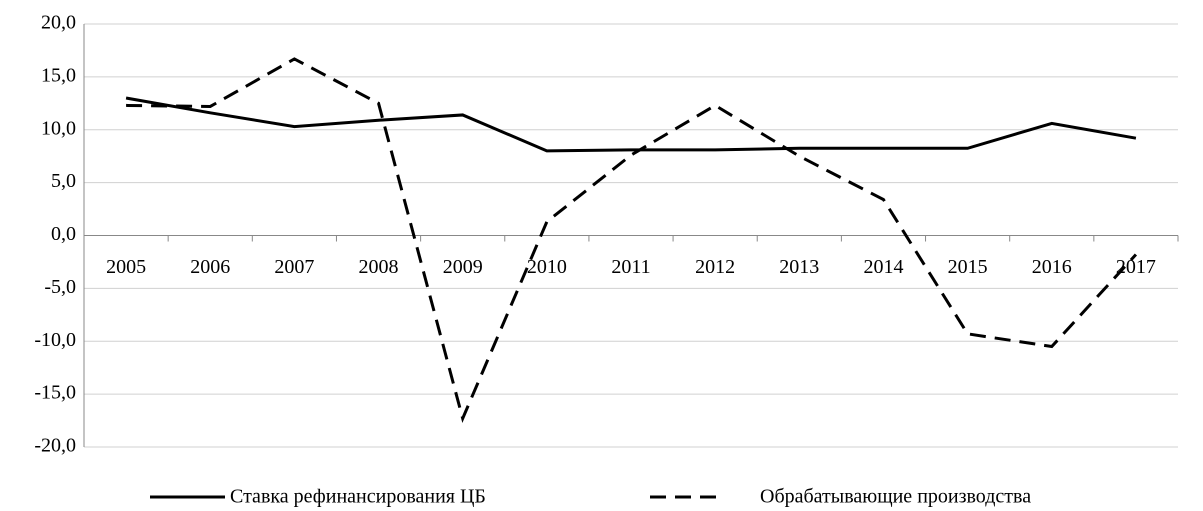  I want to click on x-tick-label: 2008, so click(379, 267).